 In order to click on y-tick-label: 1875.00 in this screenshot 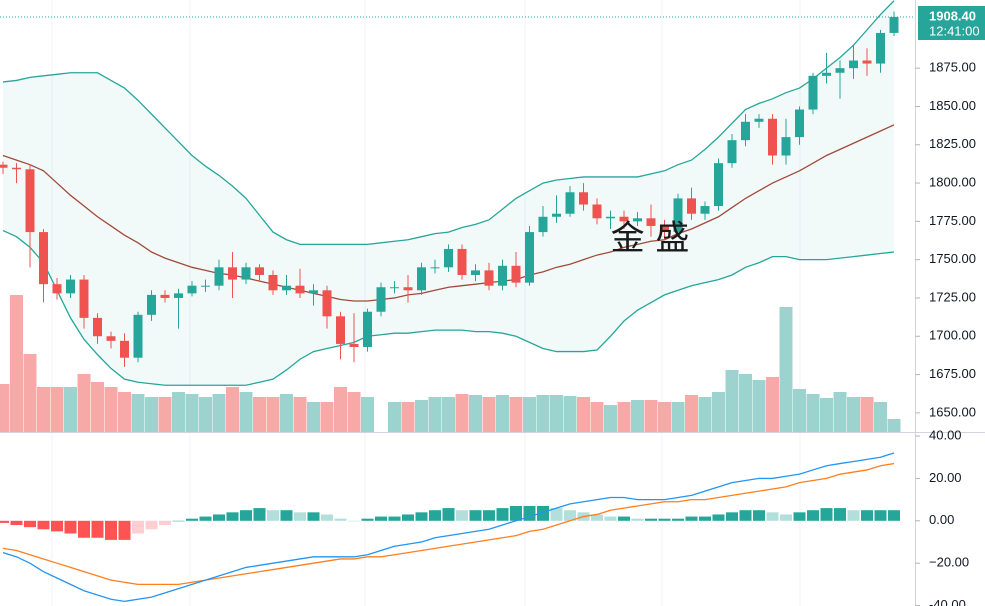, I will do `click(952, 67)`.